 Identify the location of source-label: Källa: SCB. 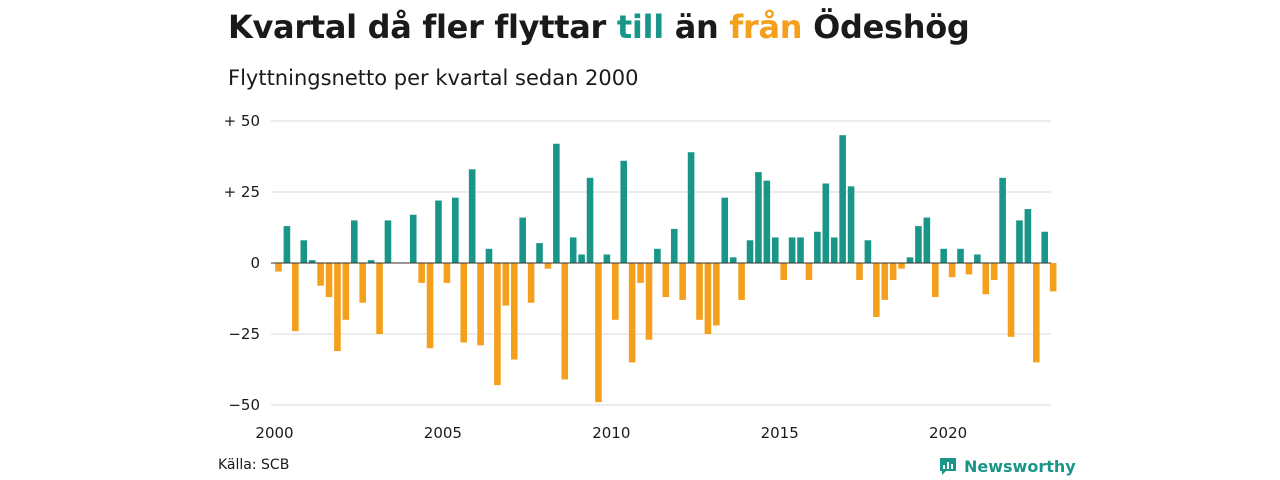
(254, 465).